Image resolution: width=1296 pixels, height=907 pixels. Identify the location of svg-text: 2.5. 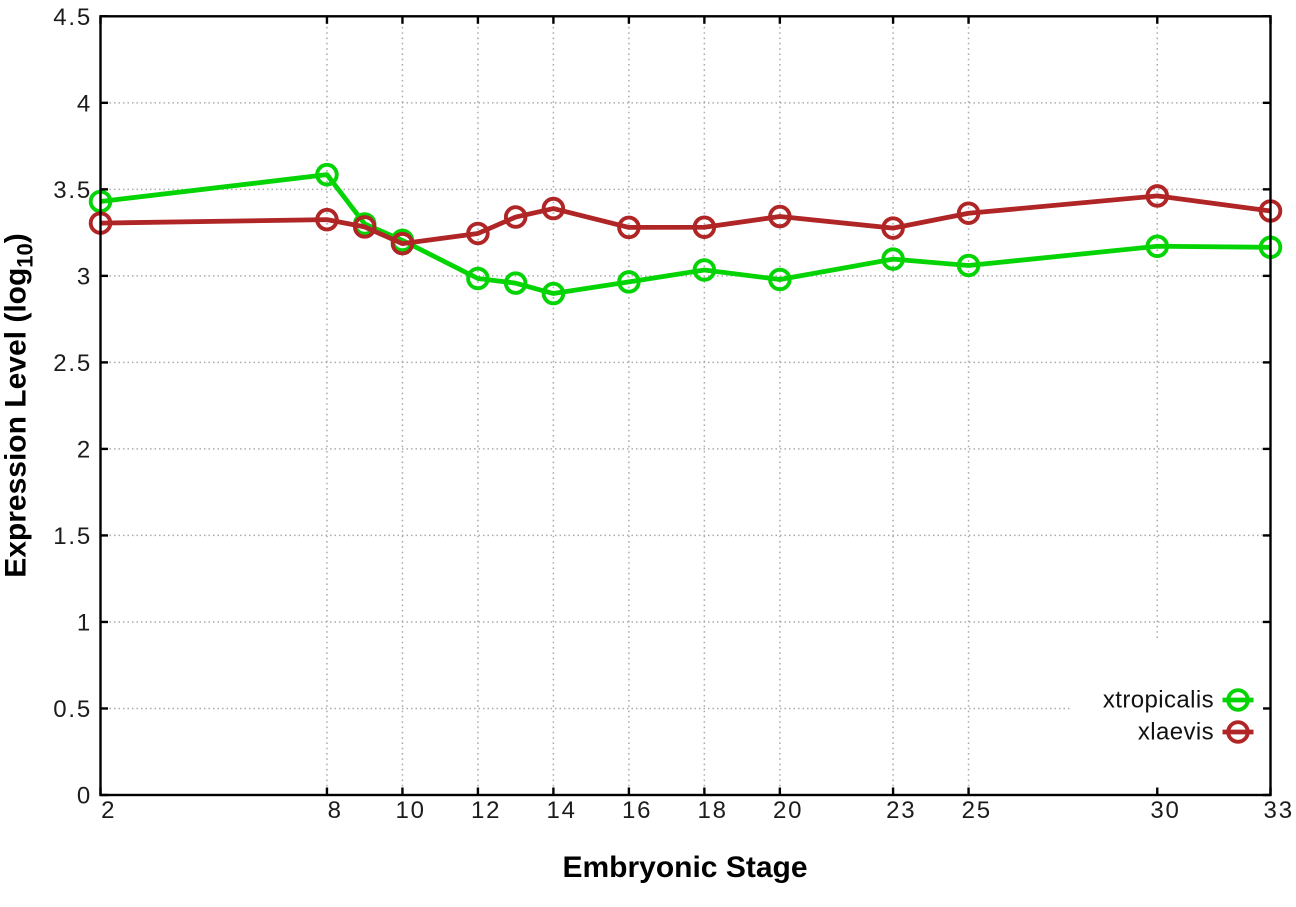
(72, 363).